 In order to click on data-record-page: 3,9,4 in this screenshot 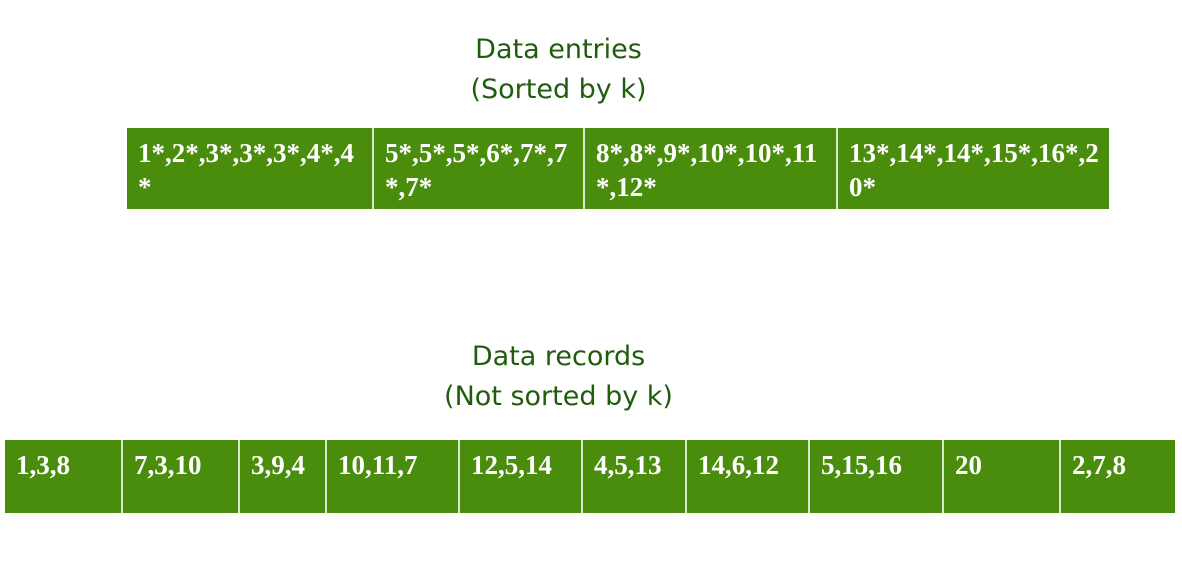, I will do `click(281, 476)`.